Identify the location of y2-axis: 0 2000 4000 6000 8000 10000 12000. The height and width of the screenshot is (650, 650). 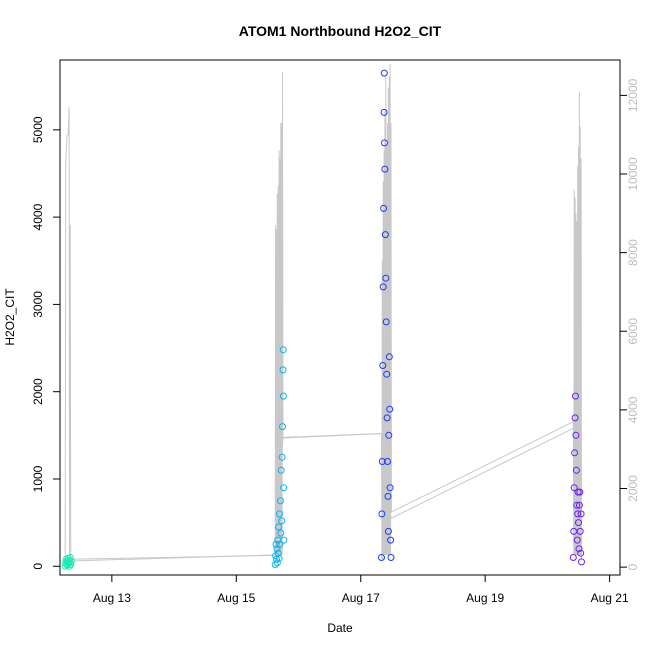
(629, 324).